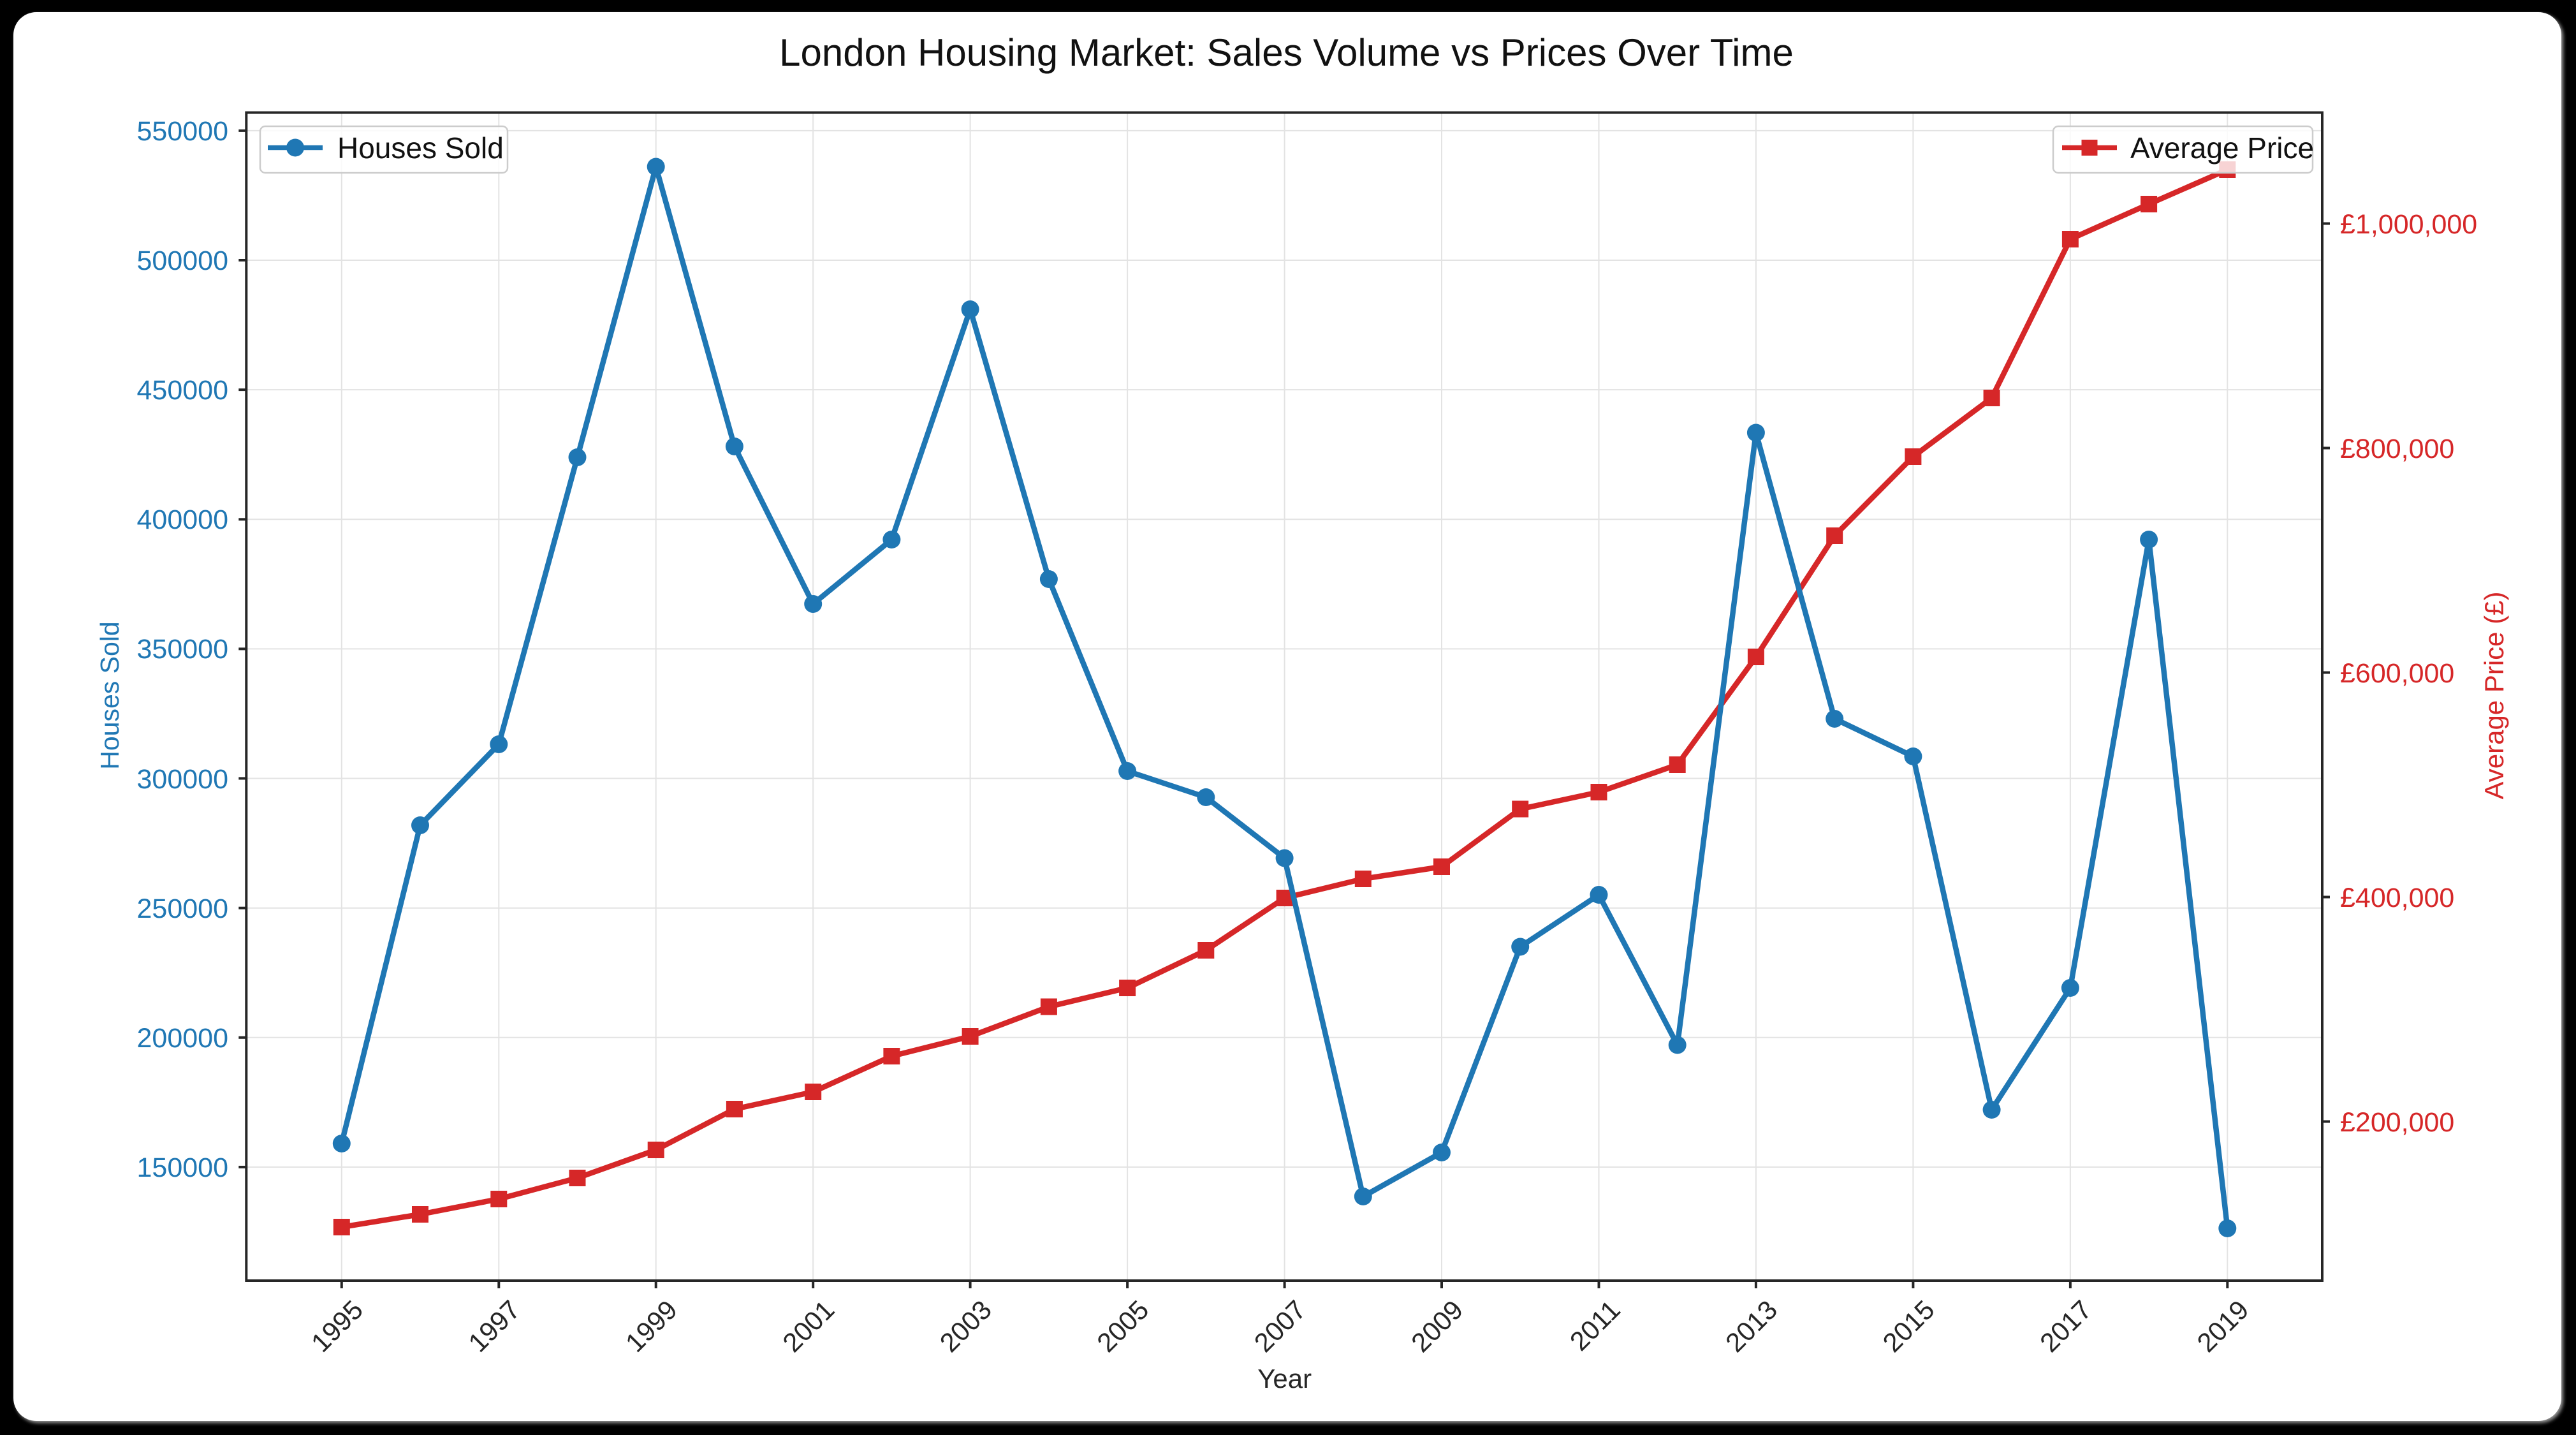 The height and width of the screenshot is (1435, 2576). Describe the element at coordinates (2397, 449) in the screenshot. I see `svg-text: £800,000` at that location.